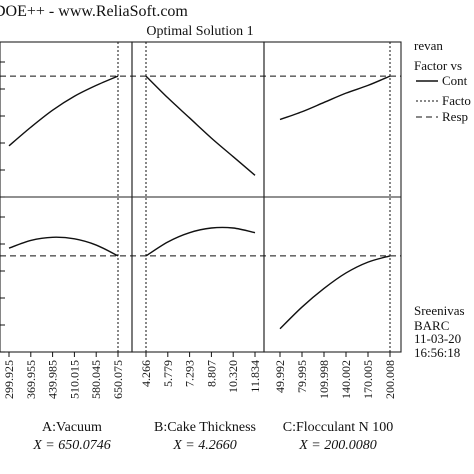 This screenshot has width=474, height=474. I want to click on x-tick-label: 170.005, so click(368, 379).